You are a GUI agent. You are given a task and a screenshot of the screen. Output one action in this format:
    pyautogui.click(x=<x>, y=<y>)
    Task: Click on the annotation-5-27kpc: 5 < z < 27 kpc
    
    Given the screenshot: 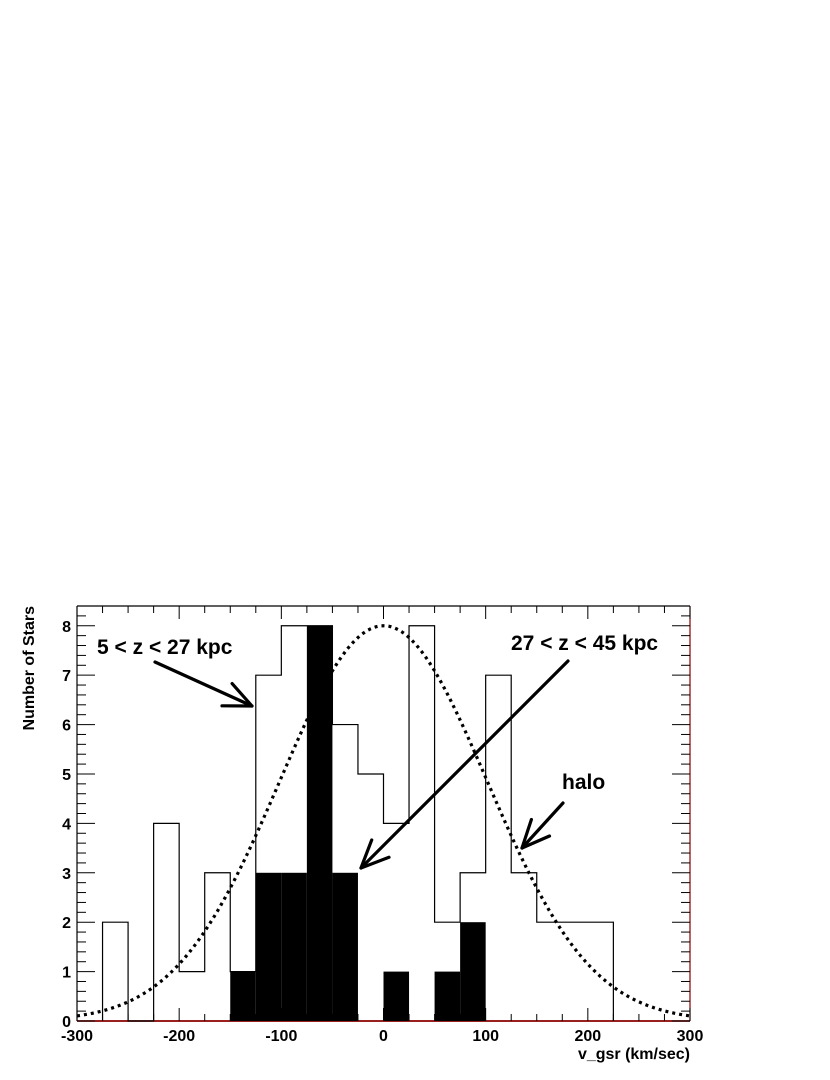 What is the action you would take?
    pyautogui.click(x=165, y=647)
    